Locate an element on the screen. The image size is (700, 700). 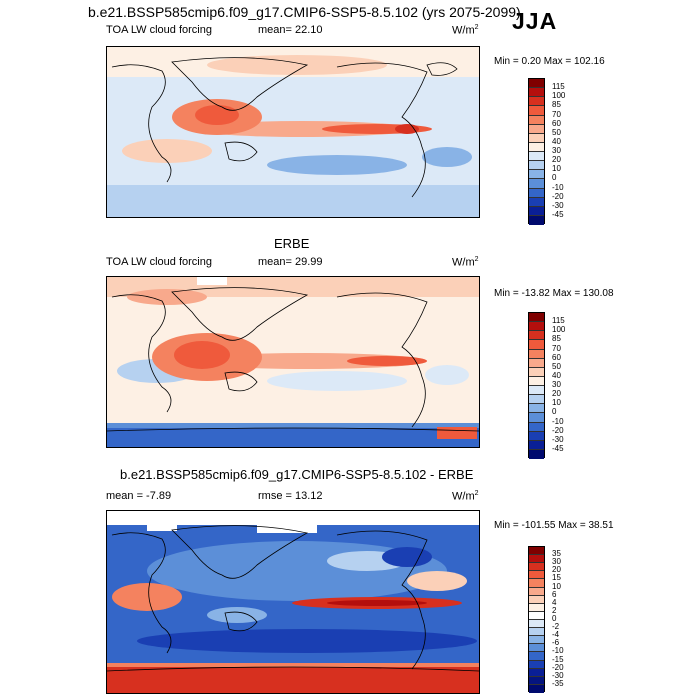
panel1-minmax: Min = 0.20 Max = 102.16 is located at coordinates (549, 61).